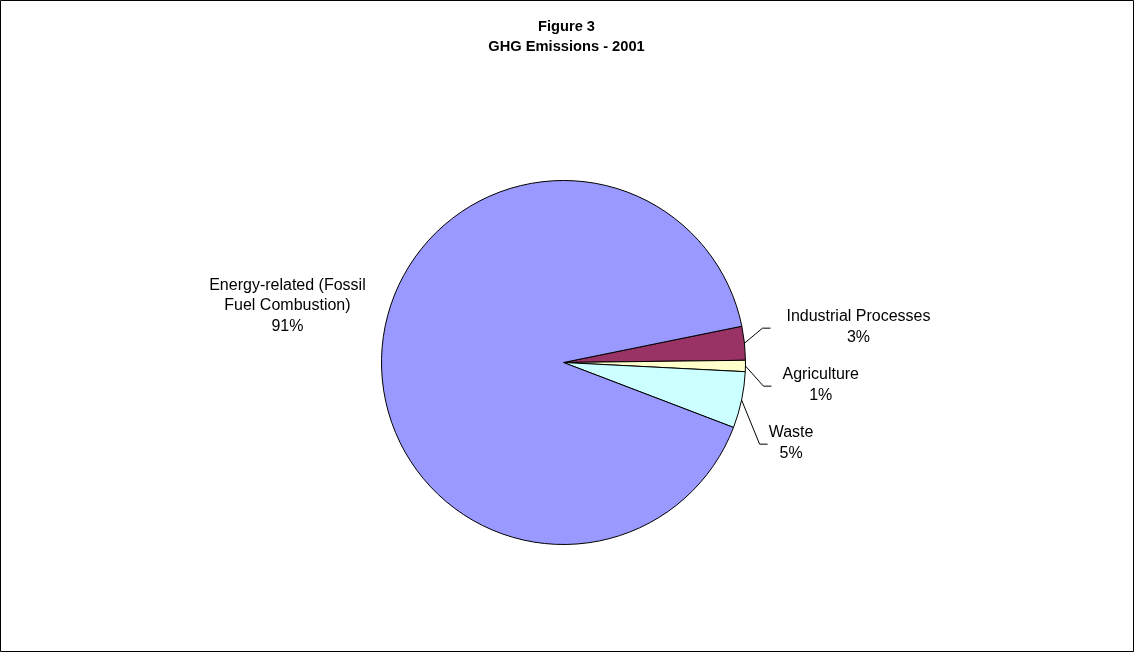 The image size is (1140, 656). I want to click on slice-label: Energy-related (Fossil Fuel Combustion), so click(287, 294).